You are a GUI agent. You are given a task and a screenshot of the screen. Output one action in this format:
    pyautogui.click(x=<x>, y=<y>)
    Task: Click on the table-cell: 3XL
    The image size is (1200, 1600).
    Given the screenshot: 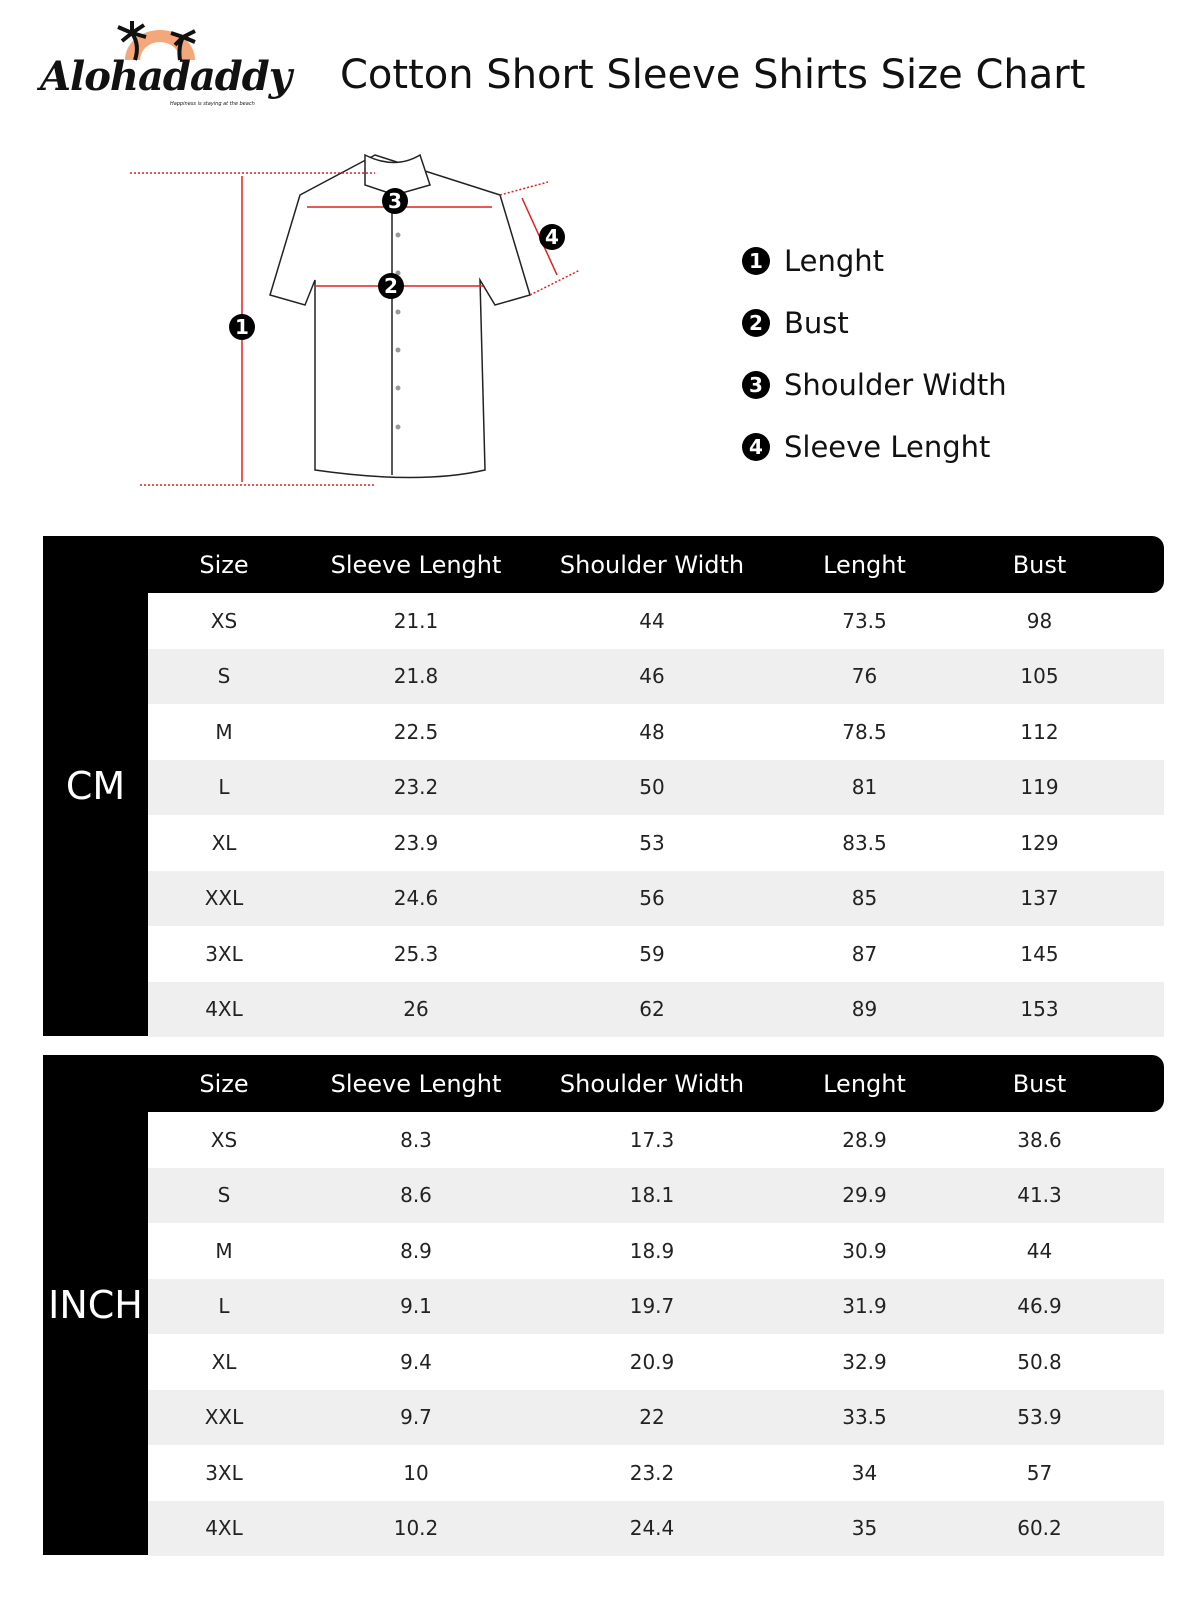 What is the action you would take?
    pyautogui.click(x=224, y=1472)
    